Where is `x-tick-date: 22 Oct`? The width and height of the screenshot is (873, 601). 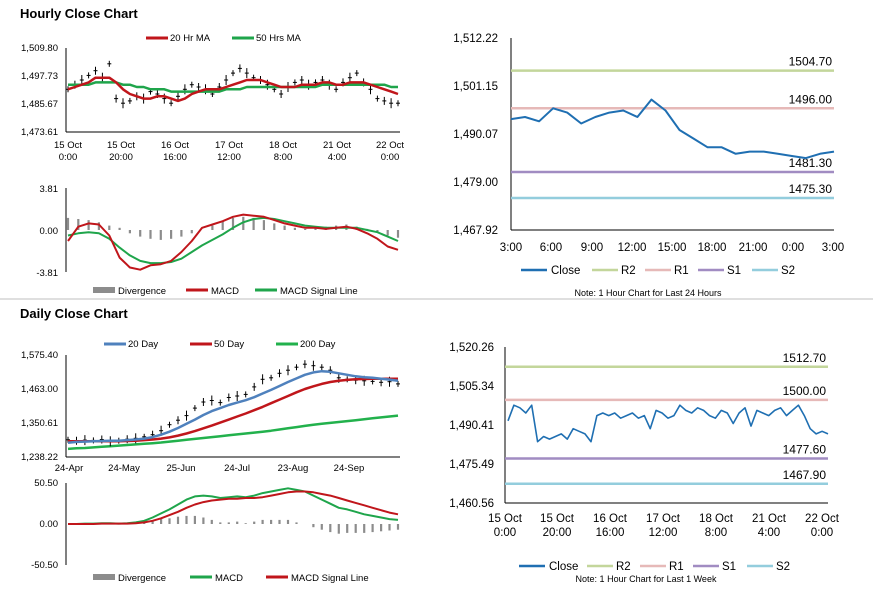
x-tick-date: 22 Oct is located at coordinates (390, 145).